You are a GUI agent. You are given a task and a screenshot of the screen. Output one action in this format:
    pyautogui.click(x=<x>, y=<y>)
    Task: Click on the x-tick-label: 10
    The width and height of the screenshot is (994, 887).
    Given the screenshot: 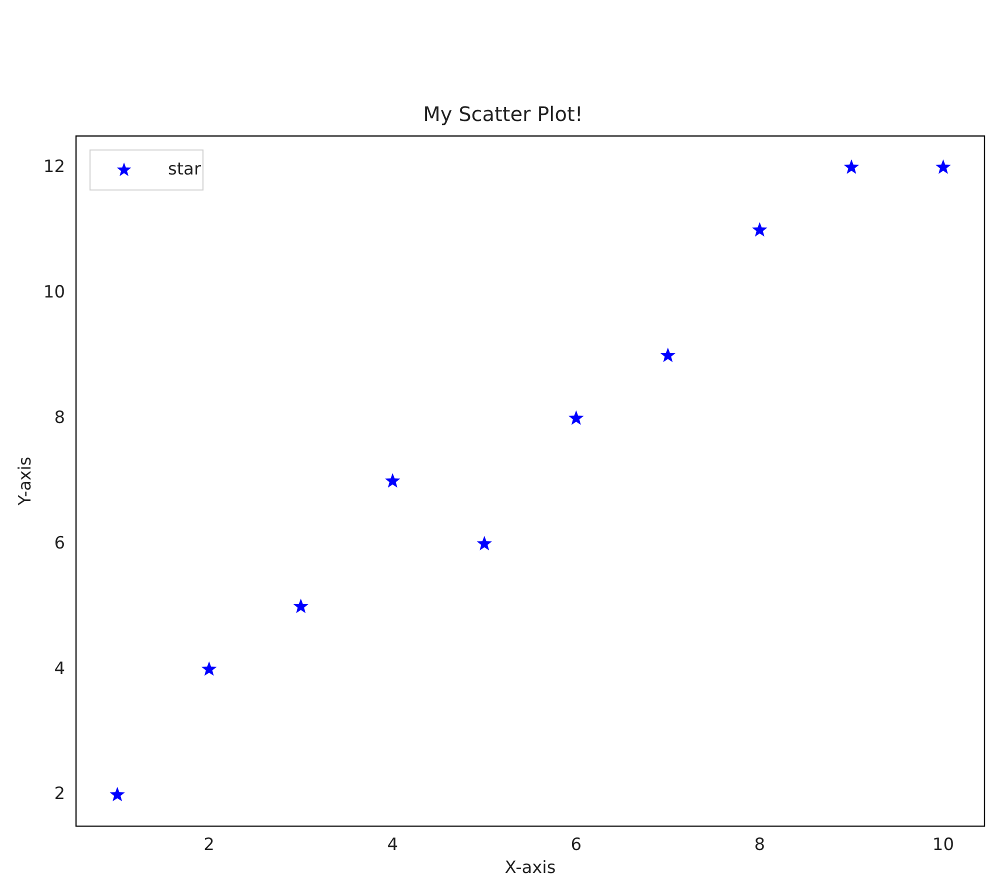 What is the action you would take?
    pyautogui.click(x=943, y=844)
    